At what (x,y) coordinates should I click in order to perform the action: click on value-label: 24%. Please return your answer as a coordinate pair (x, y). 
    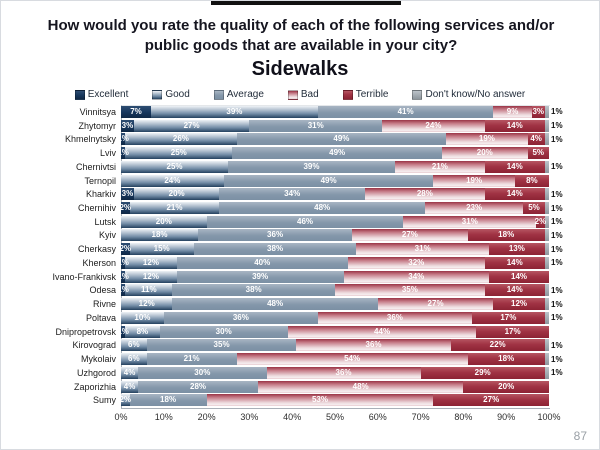
    Looking at the image, I should click on (172, 180).